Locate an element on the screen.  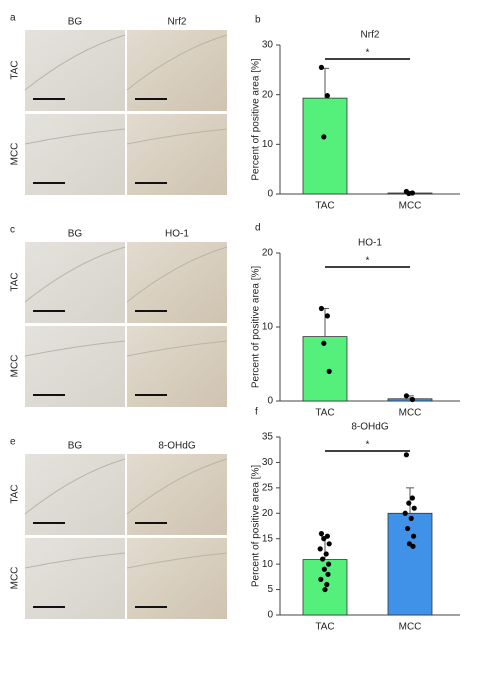
panel-letter: e is located at coordinates (13, 442).